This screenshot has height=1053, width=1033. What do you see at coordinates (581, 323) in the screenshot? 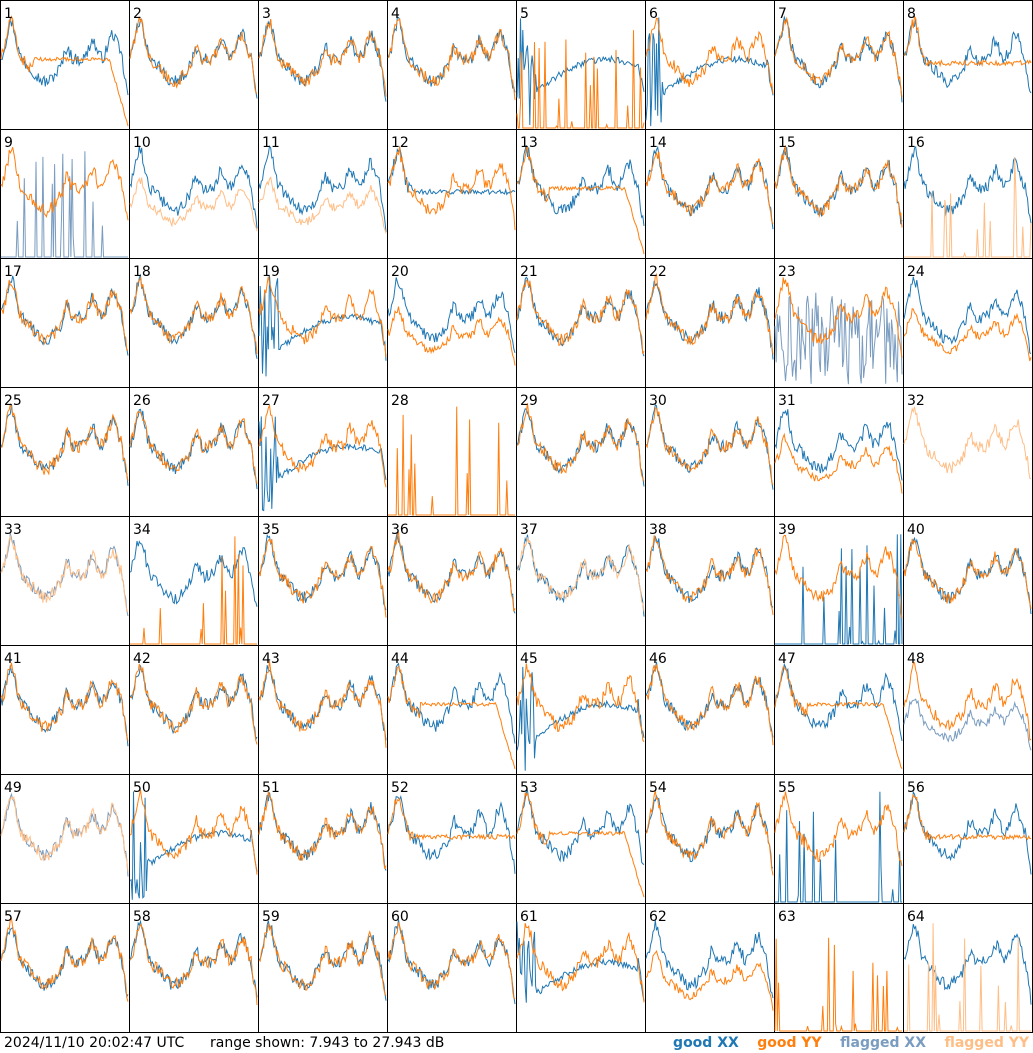
I see `panel-21: 21` at bounding box center [581, 323].